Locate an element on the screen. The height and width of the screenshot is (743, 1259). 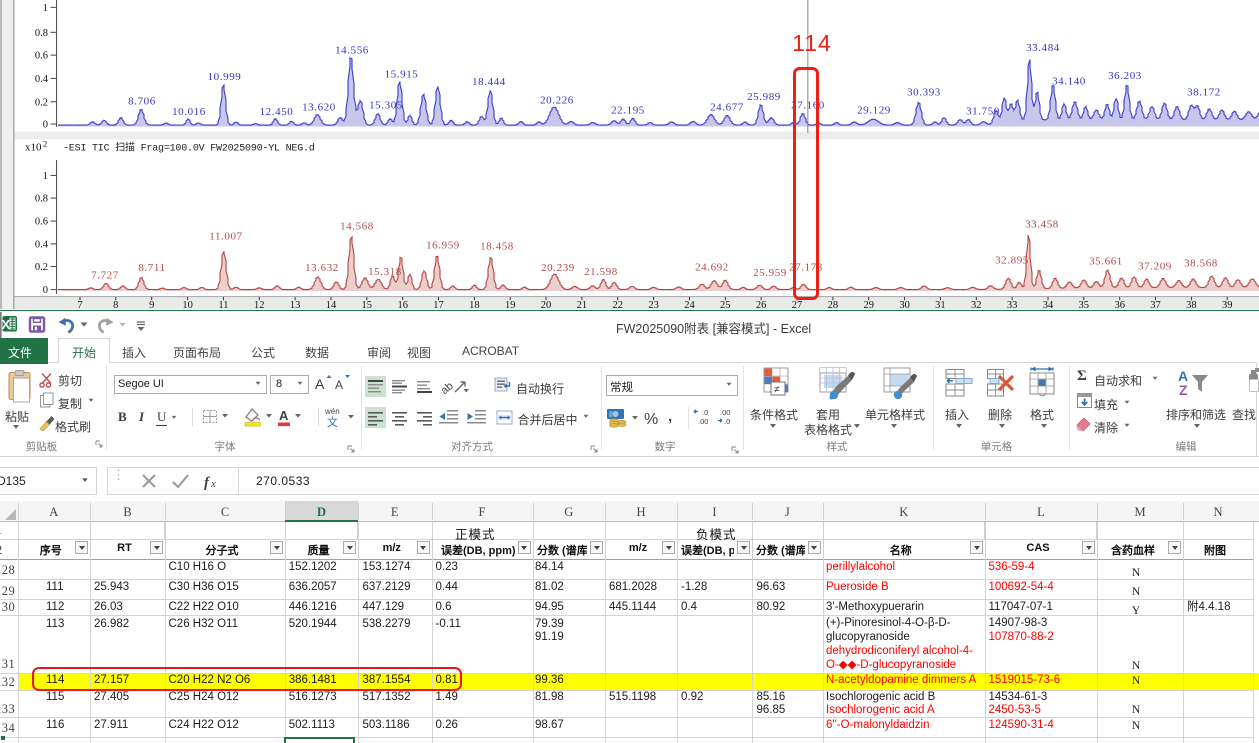
svg-text: 36 is located at coordinates (1119, 305).